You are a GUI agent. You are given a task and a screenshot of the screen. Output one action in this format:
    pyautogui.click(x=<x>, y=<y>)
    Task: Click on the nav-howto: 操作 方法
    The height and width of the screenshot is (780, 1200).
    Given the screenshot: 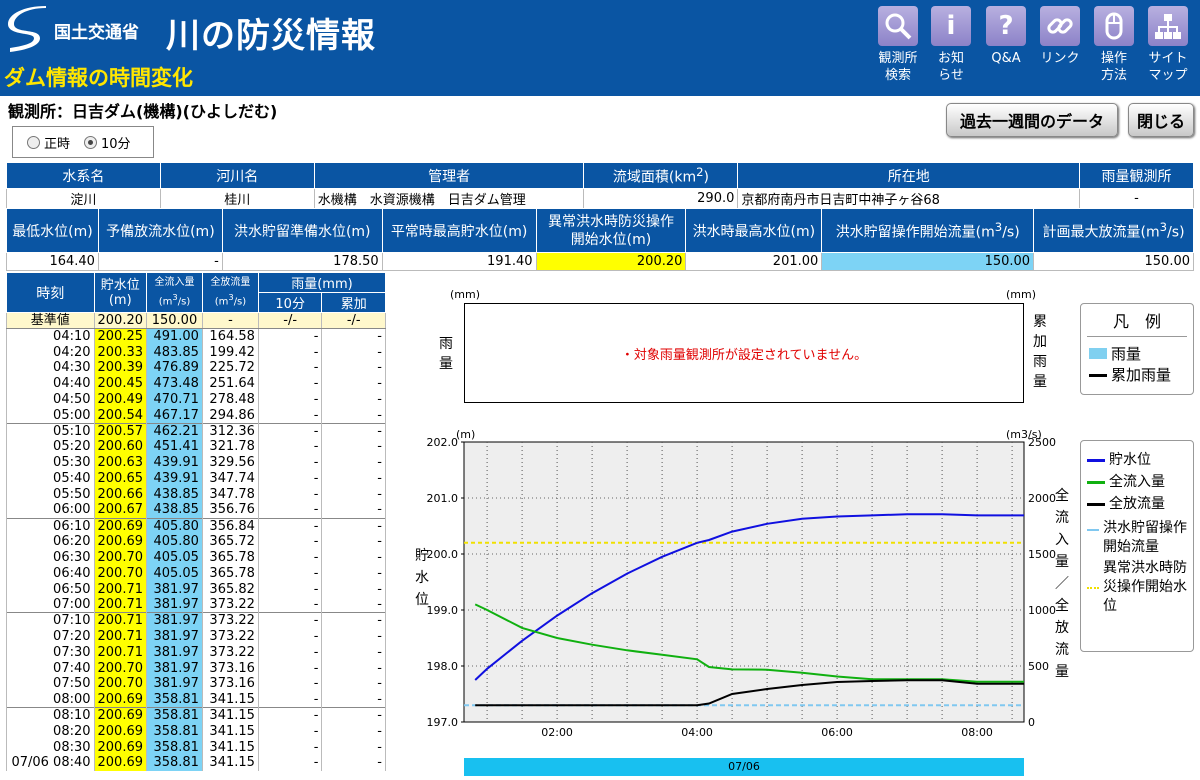 What is the action you would take?
    pyautogui.click(x=1114, y=45)
    